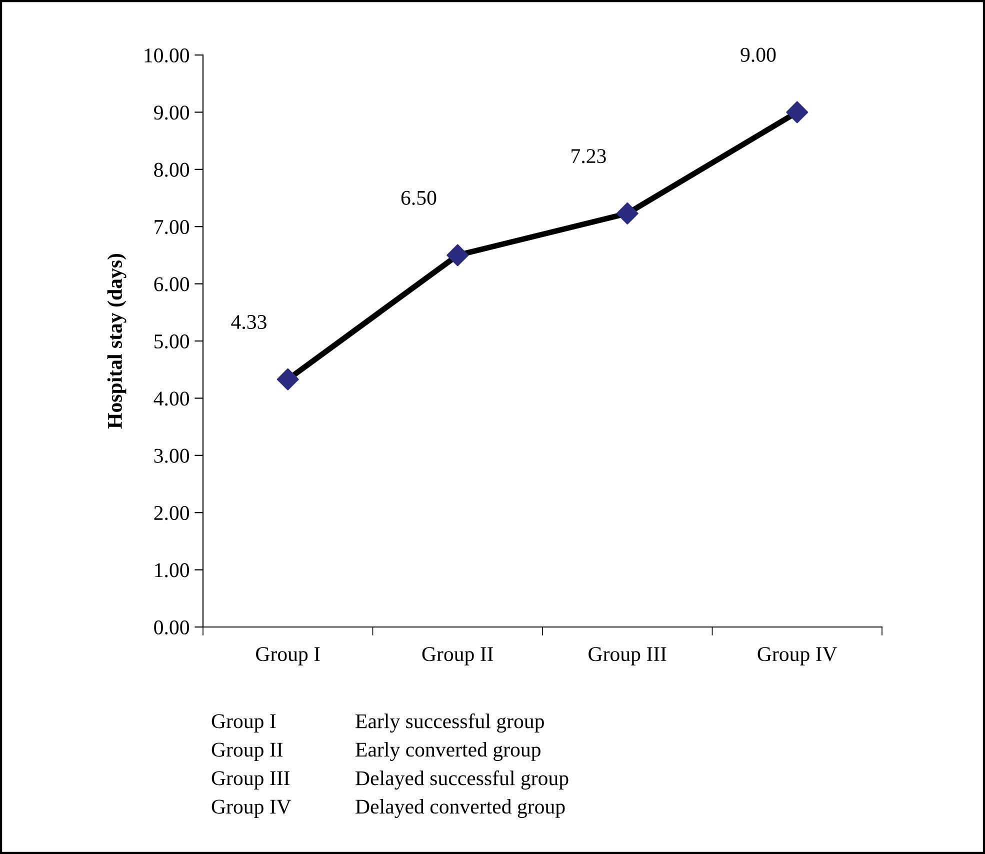 The width and height of the screenshot is (985, 854). I want to click on y-tick-label: 5.00, so click(172, 341).